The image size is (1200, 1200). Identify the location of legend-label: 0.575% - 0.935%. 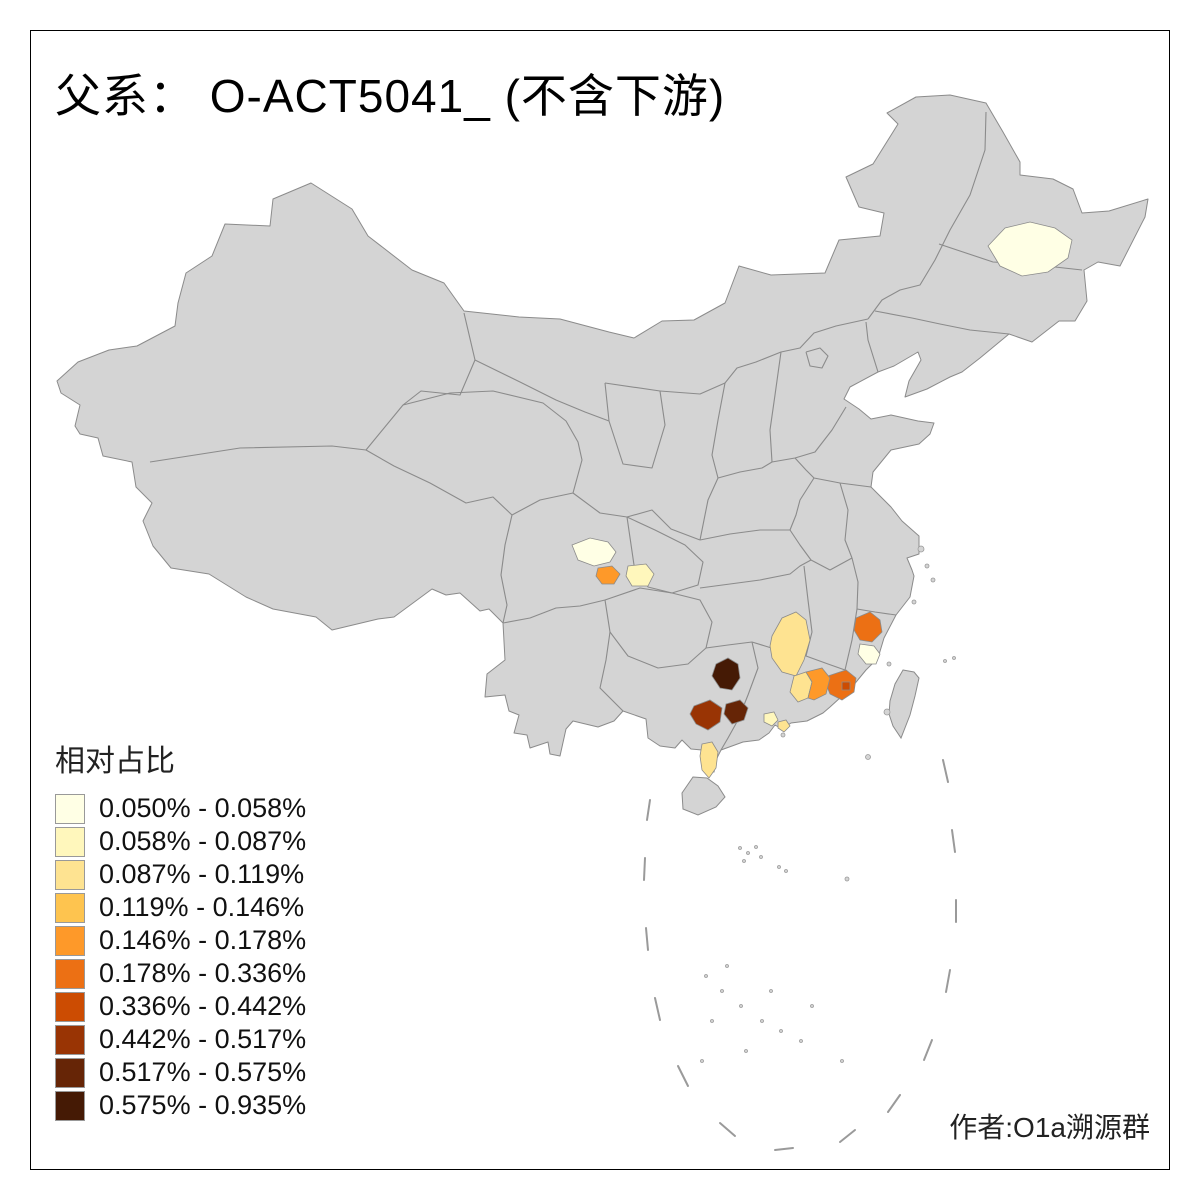
(203, 1105).